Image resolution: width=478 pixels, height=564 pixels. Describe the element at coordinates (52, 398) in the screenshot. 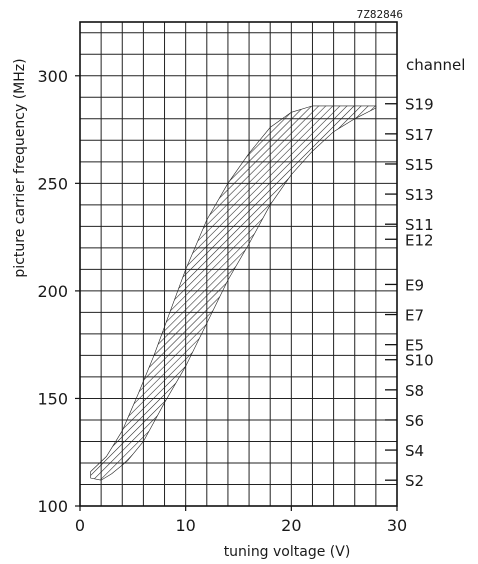

I see `y-tick-label: 150` at that location.